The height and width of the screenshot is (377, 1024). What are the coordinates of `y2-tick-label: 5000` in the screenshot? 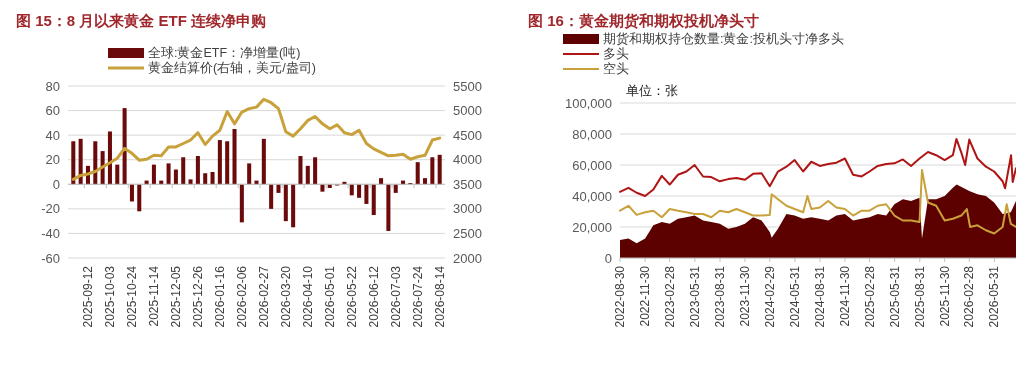 It's located at (467, 111).